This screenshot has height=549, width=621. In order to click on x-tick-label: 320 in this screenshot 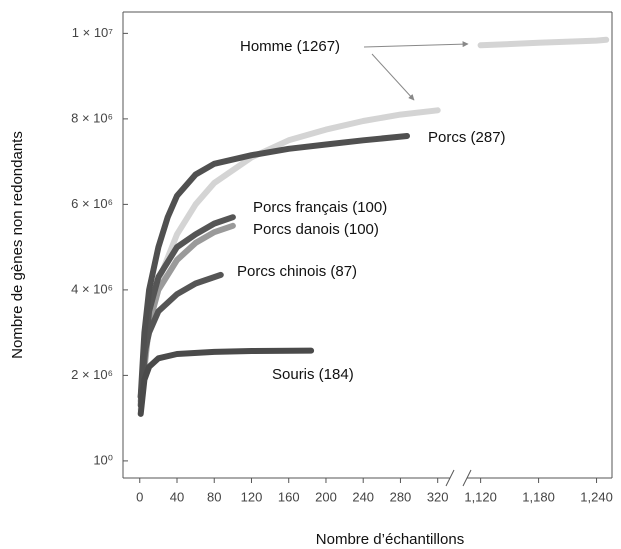, I will do `click(438, 496)`.